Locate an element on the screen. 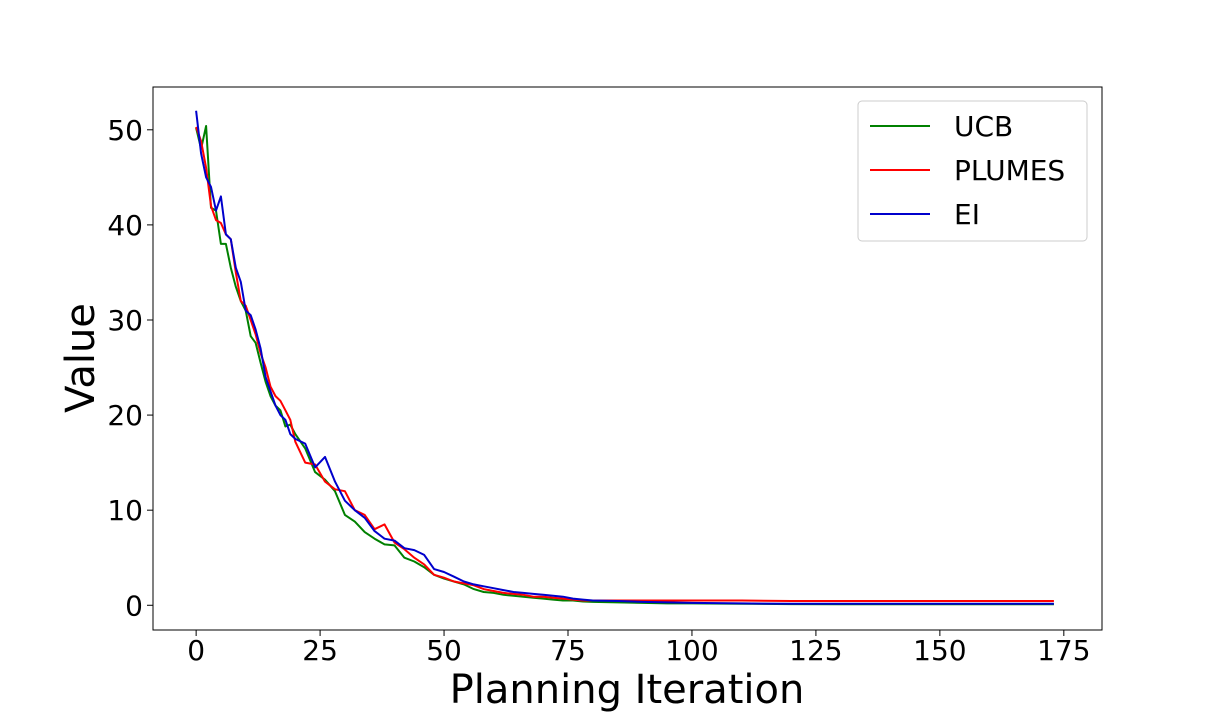  x-tick-label: 100 is located at coordinates (691, 650).